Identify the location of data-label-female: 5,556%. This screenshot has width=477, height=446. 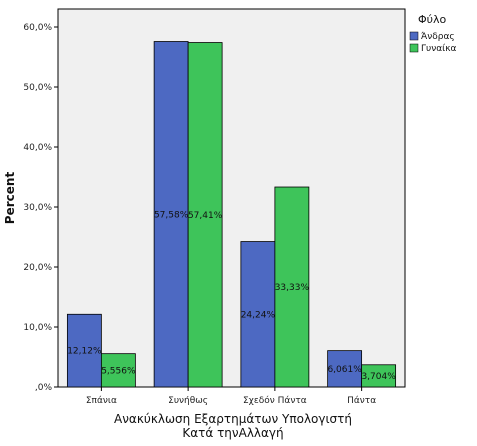
(118, 371).